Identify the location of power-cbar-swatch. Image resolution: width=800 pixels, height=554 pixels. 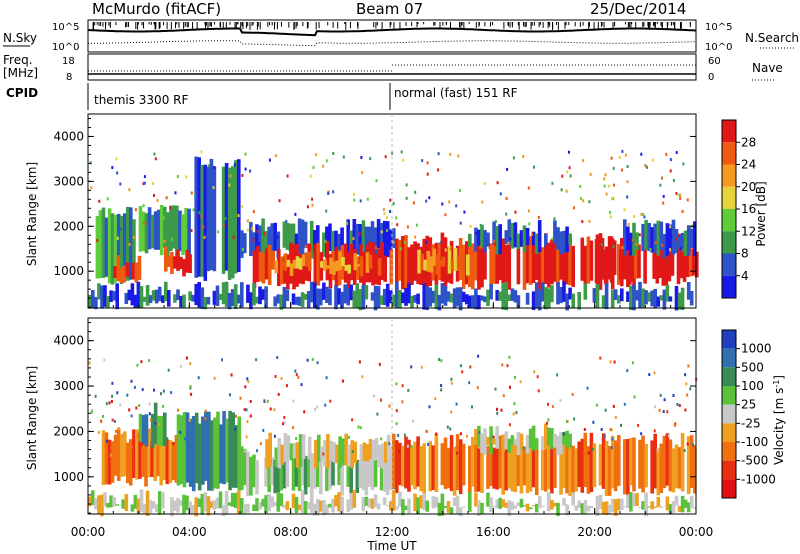
(729, 175).